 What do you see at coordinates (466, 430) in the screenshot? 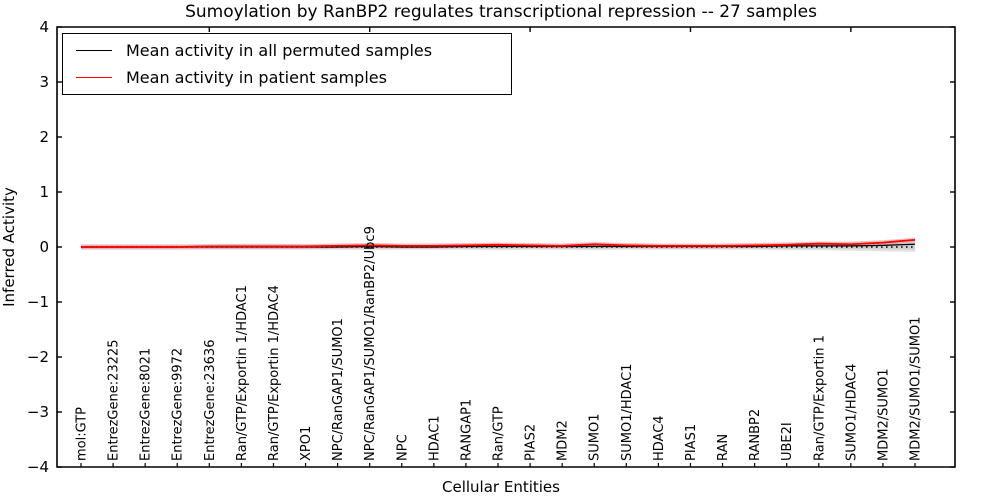
I see `x-category-label: RANGAP1` at bounding box center [466, 430].